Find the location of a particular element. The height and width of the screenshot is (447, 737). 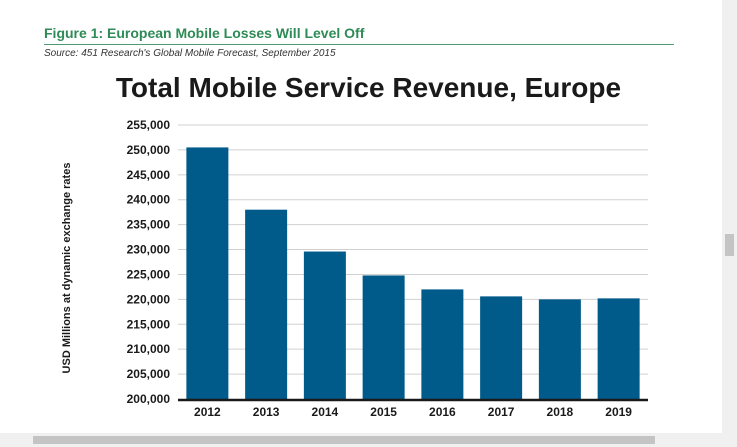

y-tick-label: 210,000 is located at coordinates (149, 349).